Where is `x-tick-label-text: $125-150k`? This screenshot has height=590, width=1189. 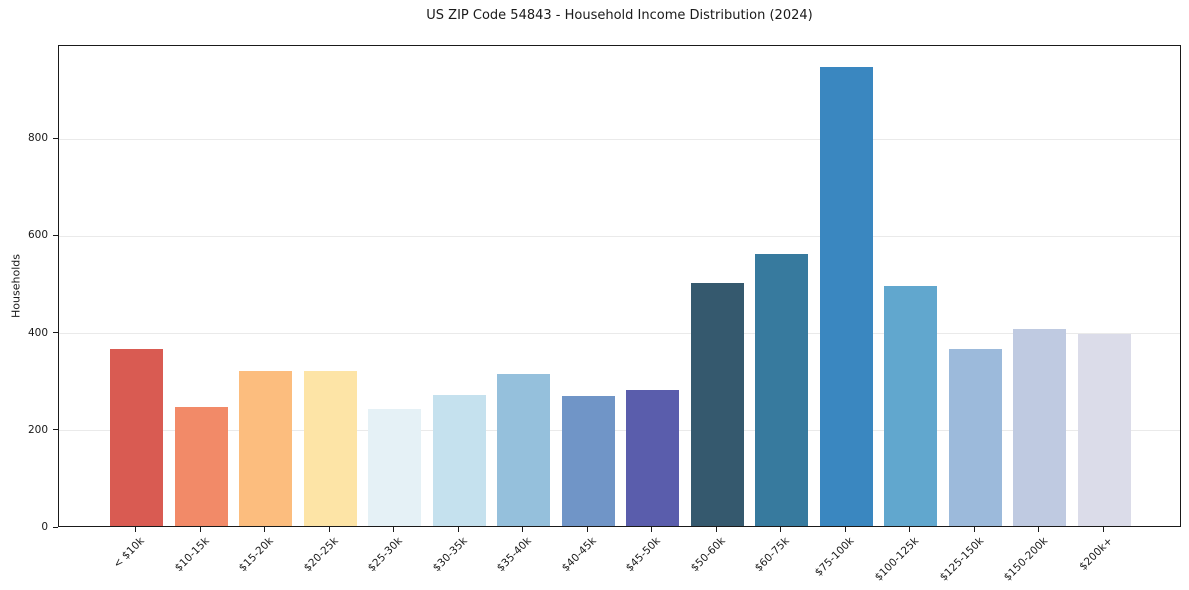 x-tick-label-text: $125-150k is located at coordinates (961, 559).